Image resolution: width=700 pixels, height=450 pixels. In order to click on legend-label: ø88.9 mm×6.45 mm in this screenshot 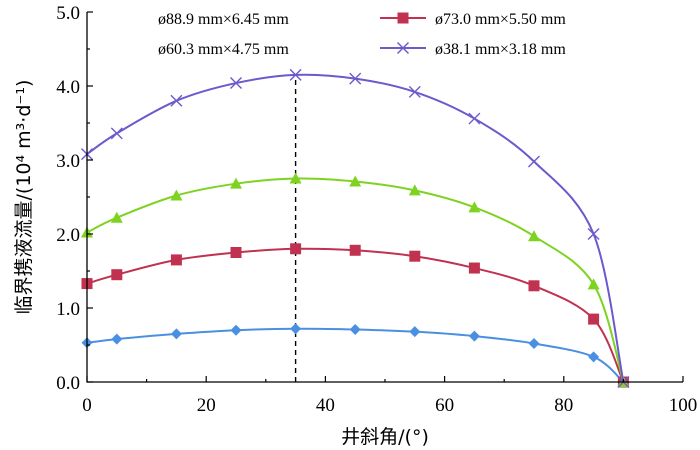, I will do `click(223, 19)`.